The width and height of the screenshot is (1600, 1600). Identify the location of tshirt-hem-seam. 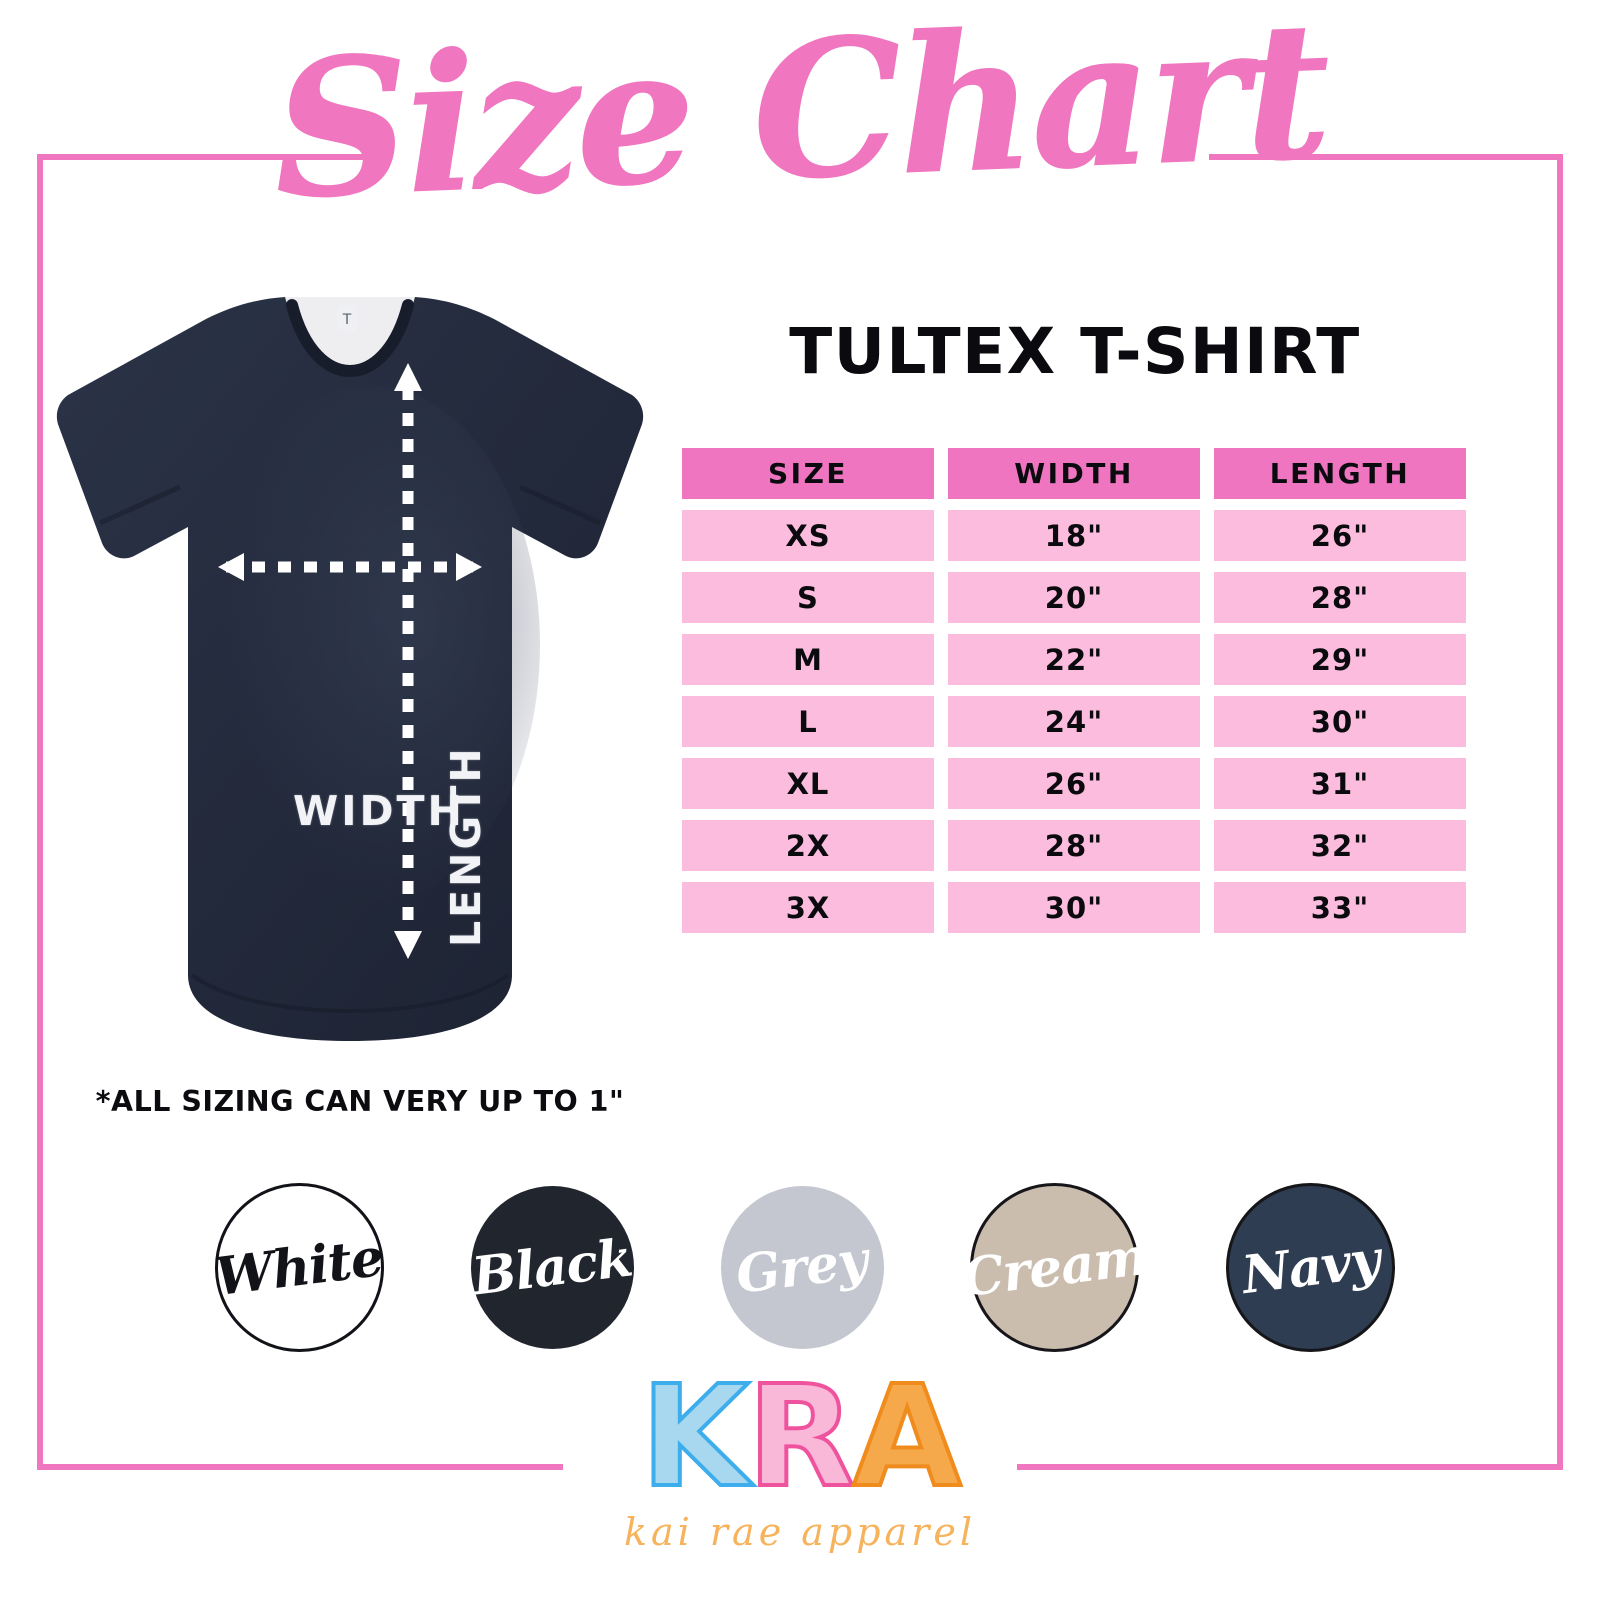
(350, 993).